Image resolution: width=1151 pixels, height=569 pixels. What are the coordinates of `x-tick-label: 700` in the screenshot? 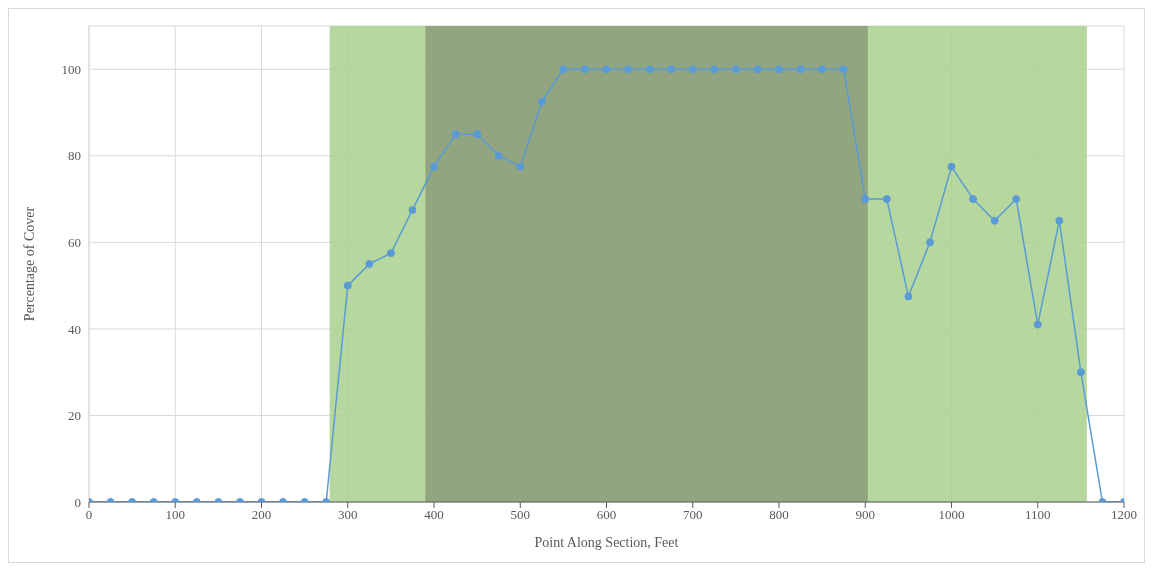 It's located at (693, 515).